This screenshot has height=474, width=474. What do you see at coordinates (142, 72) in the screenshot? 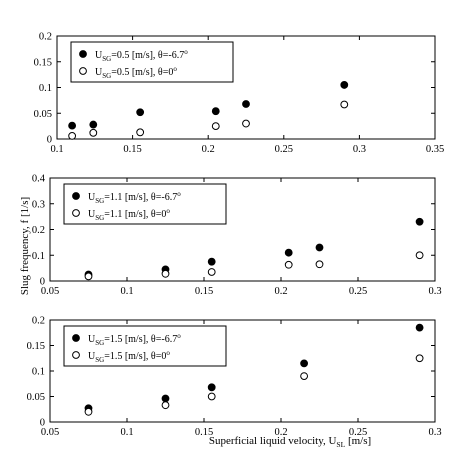
I see `legend-entry-part: =0.5 [m/s], θ=0` at bounding box center [142, 72].